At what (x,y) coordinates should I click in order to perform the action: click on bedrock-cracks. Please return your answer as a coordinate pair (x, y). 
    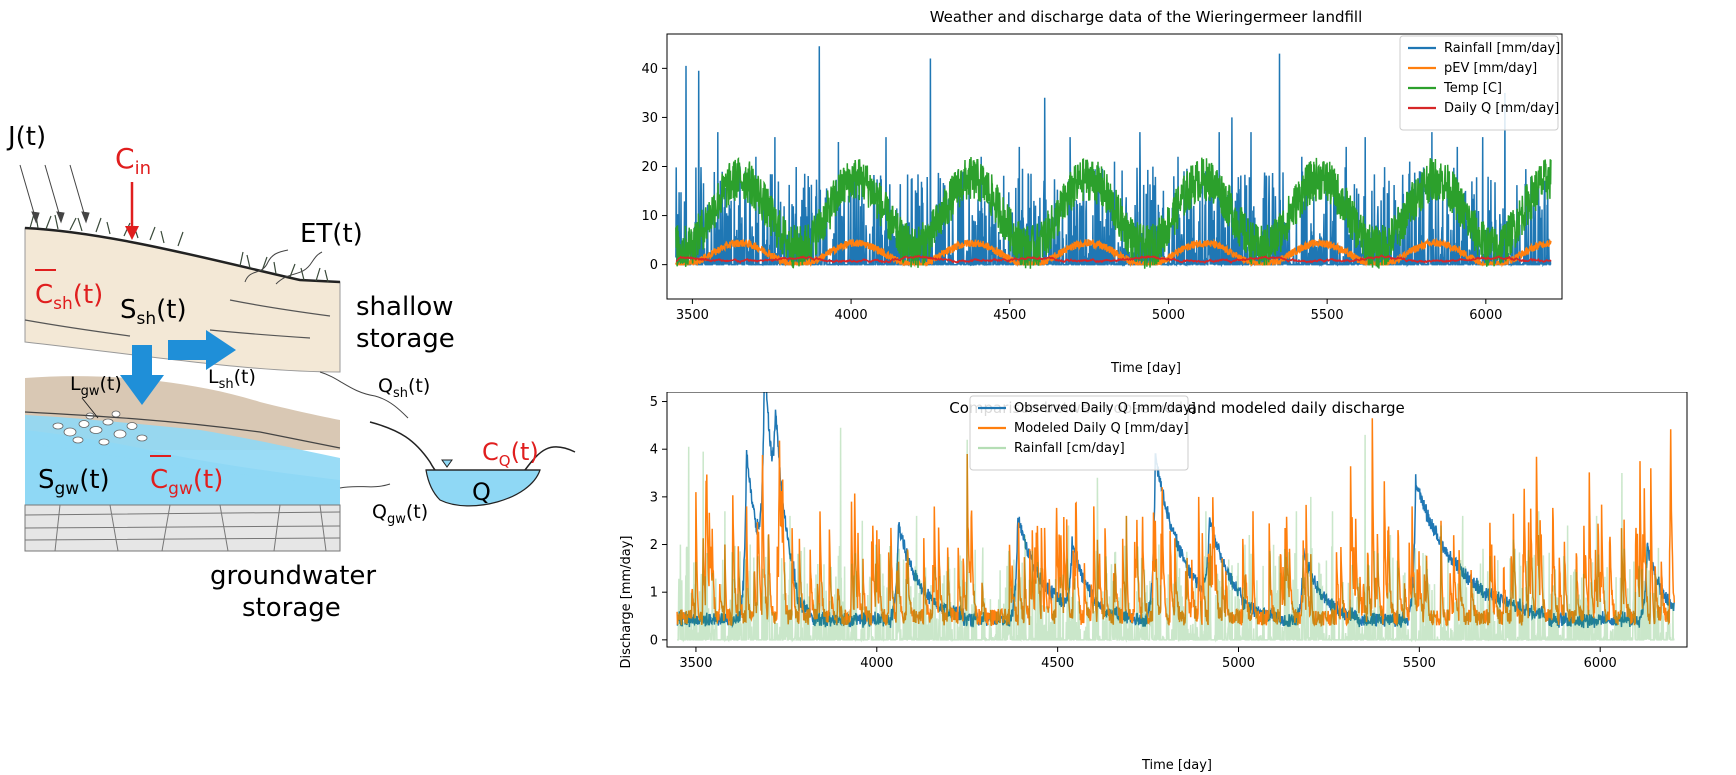
    Looking at the image, I should click on (182, 528).